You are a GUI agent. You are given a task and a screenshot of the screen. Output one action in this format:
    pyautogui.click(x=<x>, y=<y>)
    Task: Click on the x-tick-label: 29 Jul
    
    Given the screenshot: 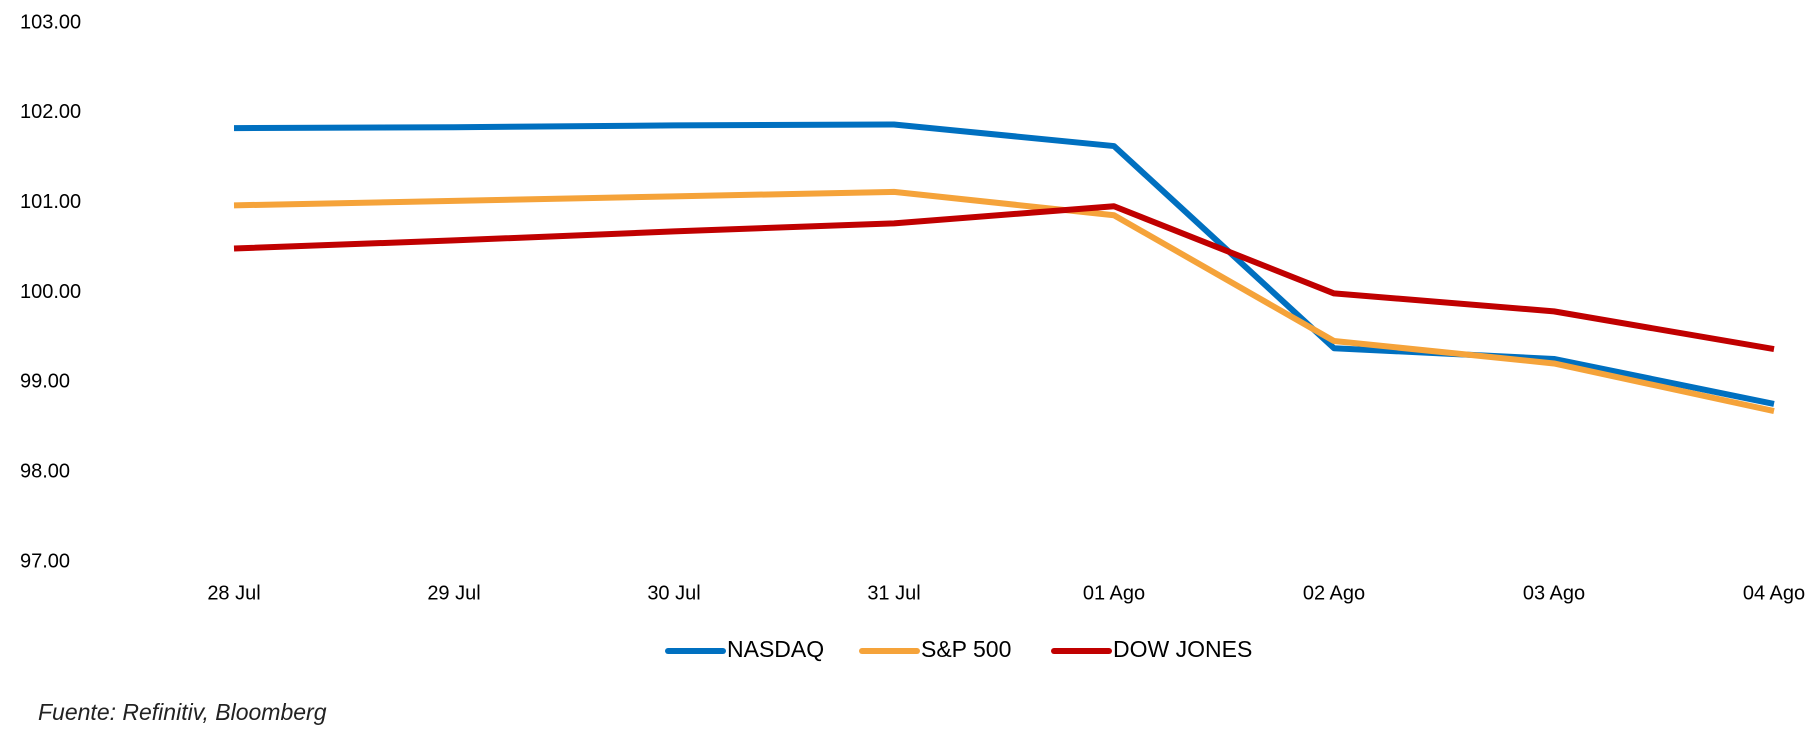 What is the action you would take?
    pyautogui.click(x=453, y=593)
    